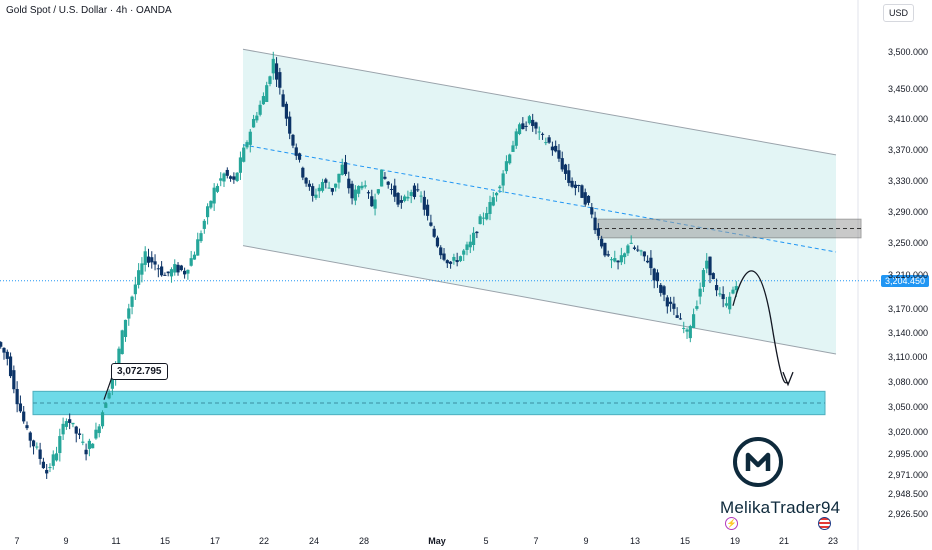 The width and height of the screenshot is (932, 550). What do you see at coordinates (215, 541) in the screenshot?
I see `x-tick-label: 17` at bounding box center [215, 541].